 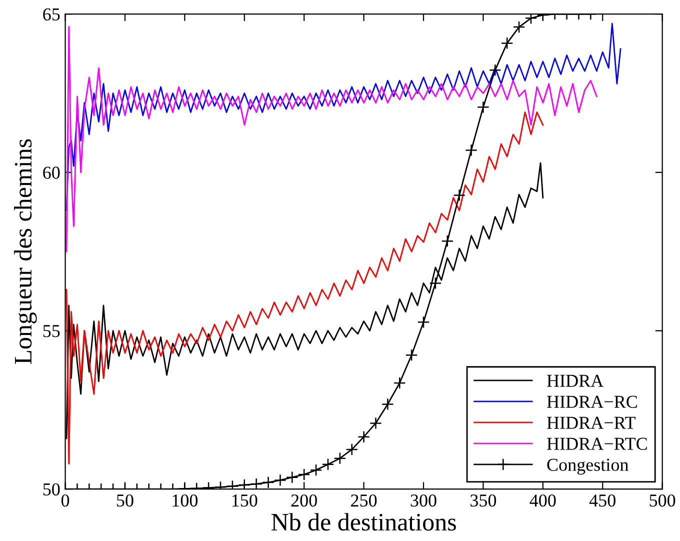 What do you see at coordinates (363, 522) in the screenshot?
I see `x-axis-title: Nb de destinations` at bounding box center [363, 522].